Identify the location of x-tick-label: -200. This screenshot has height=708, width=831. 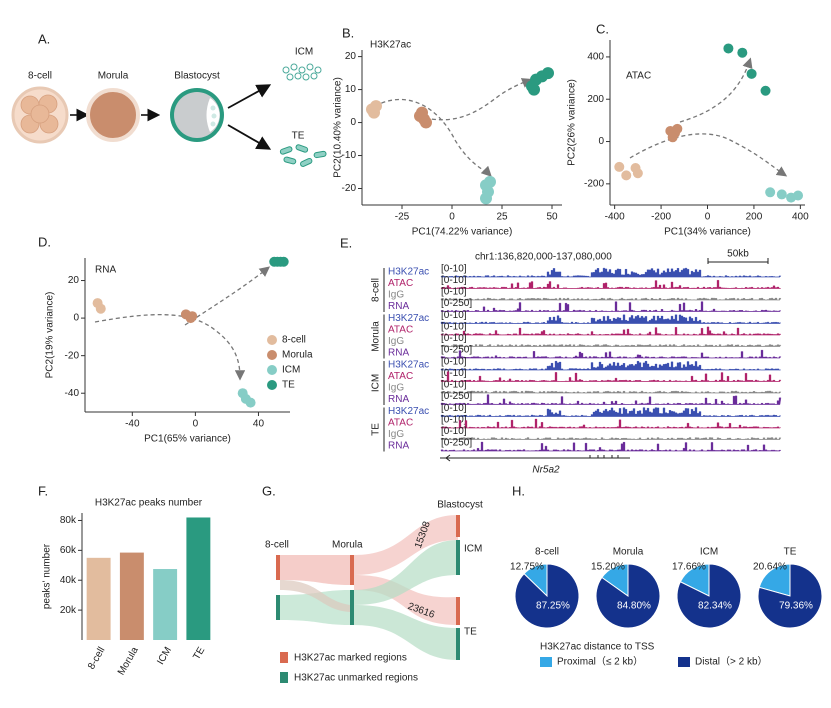
(661, 217).